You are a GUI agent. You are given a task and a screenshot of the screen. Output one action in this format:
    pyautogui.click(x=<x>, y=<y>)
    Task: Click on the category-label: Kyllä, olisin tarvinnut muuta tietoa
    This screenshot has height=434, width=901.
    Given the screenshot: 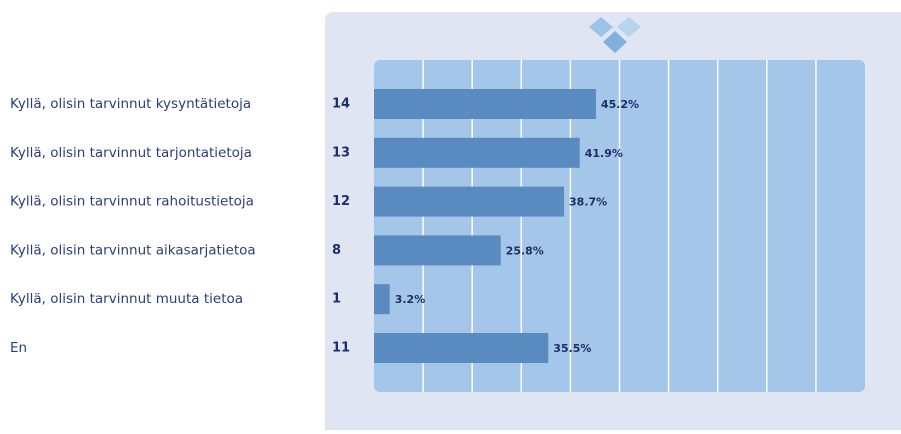 What is the action you would take?
    pyautogui.click(x=126, y=299)
    